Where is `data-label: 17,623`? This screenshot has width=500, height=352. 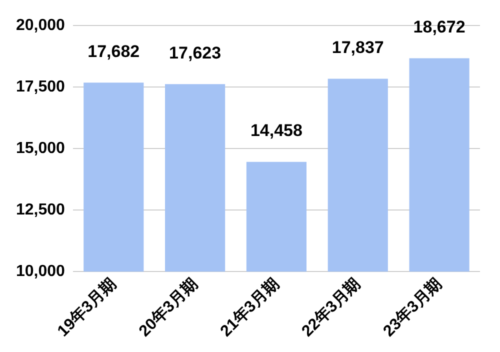 data-label: 17,623 is located at coordinates (195, 52).